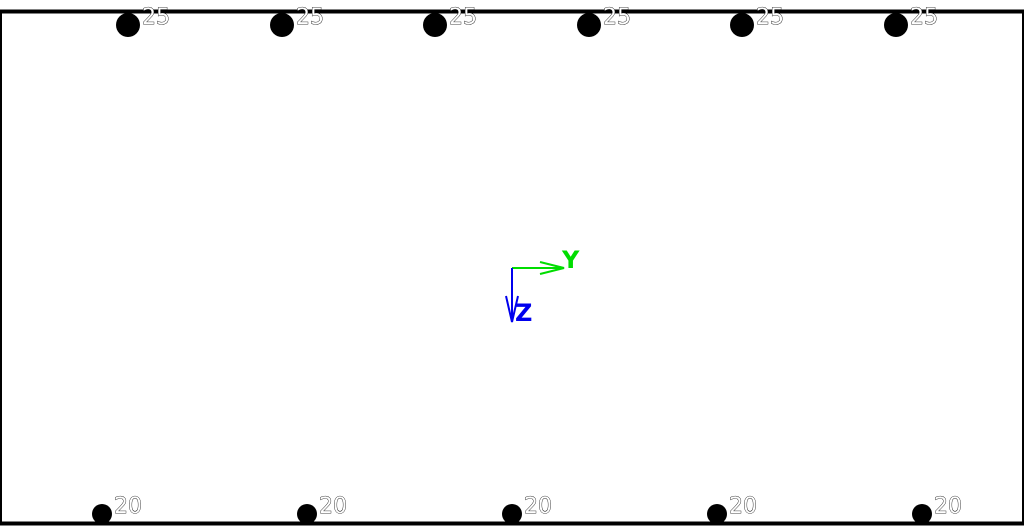 Image resolution: width=1024 pixels, height=528 pixels. What do you see at coordinates (552, 268) in the screenshot?
I see `y-axis-arrowhead` at bounding box center [552, 268].